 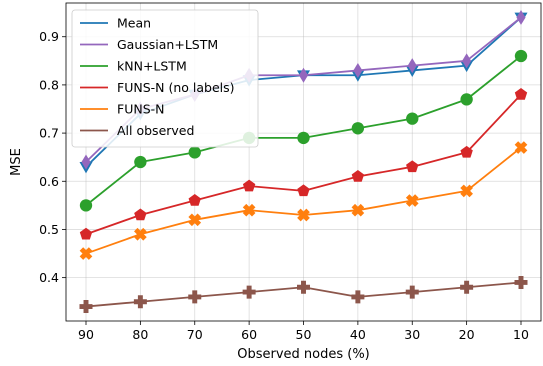 I want to click on y-tick-label: 0.8, so click(x=49, y=84).